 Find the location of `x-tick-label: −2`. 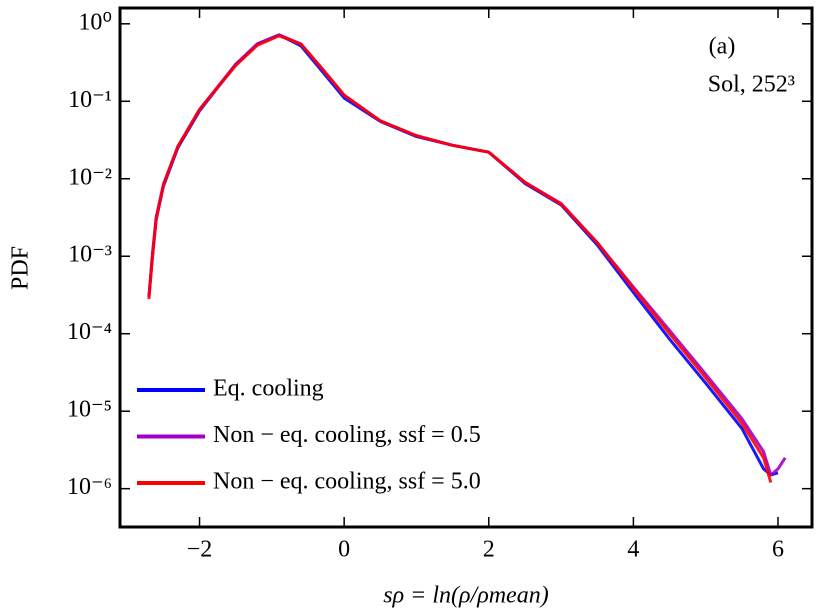

x-tick-label: −2 is located at coordinates (200, 550).